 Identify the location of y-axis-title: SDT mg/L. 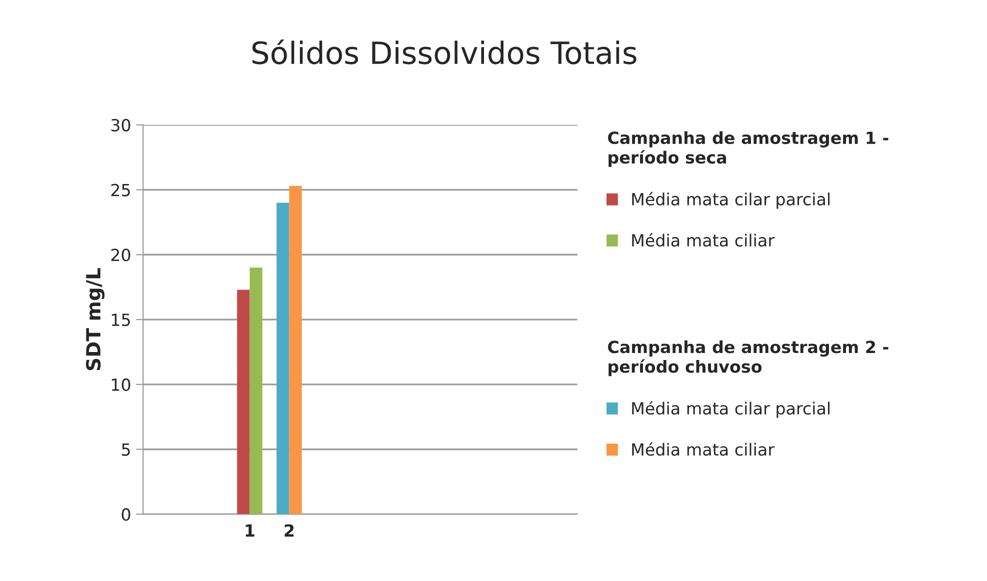
(95, 319).